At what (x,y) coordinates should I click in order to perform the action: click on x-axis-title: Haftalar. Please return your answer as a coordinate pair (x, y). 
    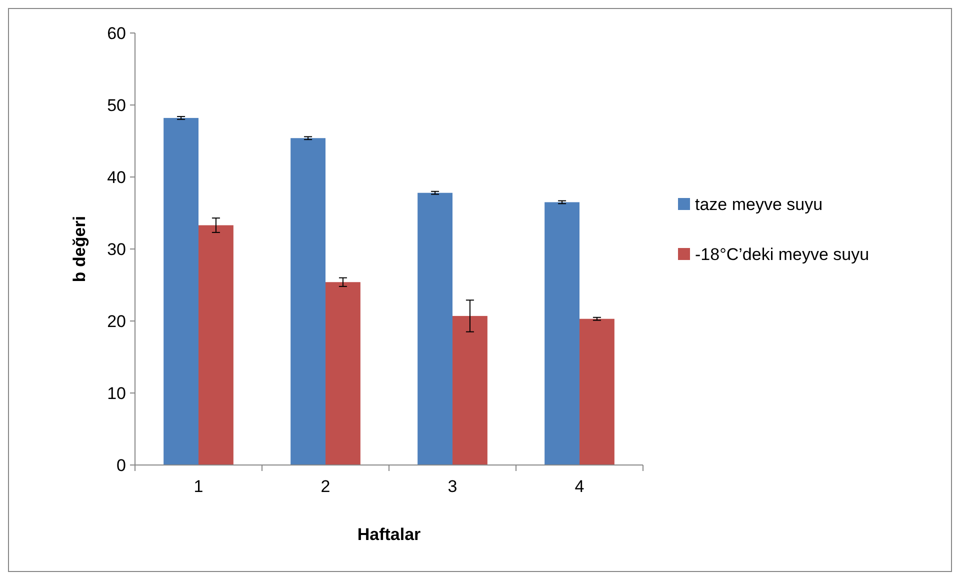
    Looking at the image, I should click on (389, 534).